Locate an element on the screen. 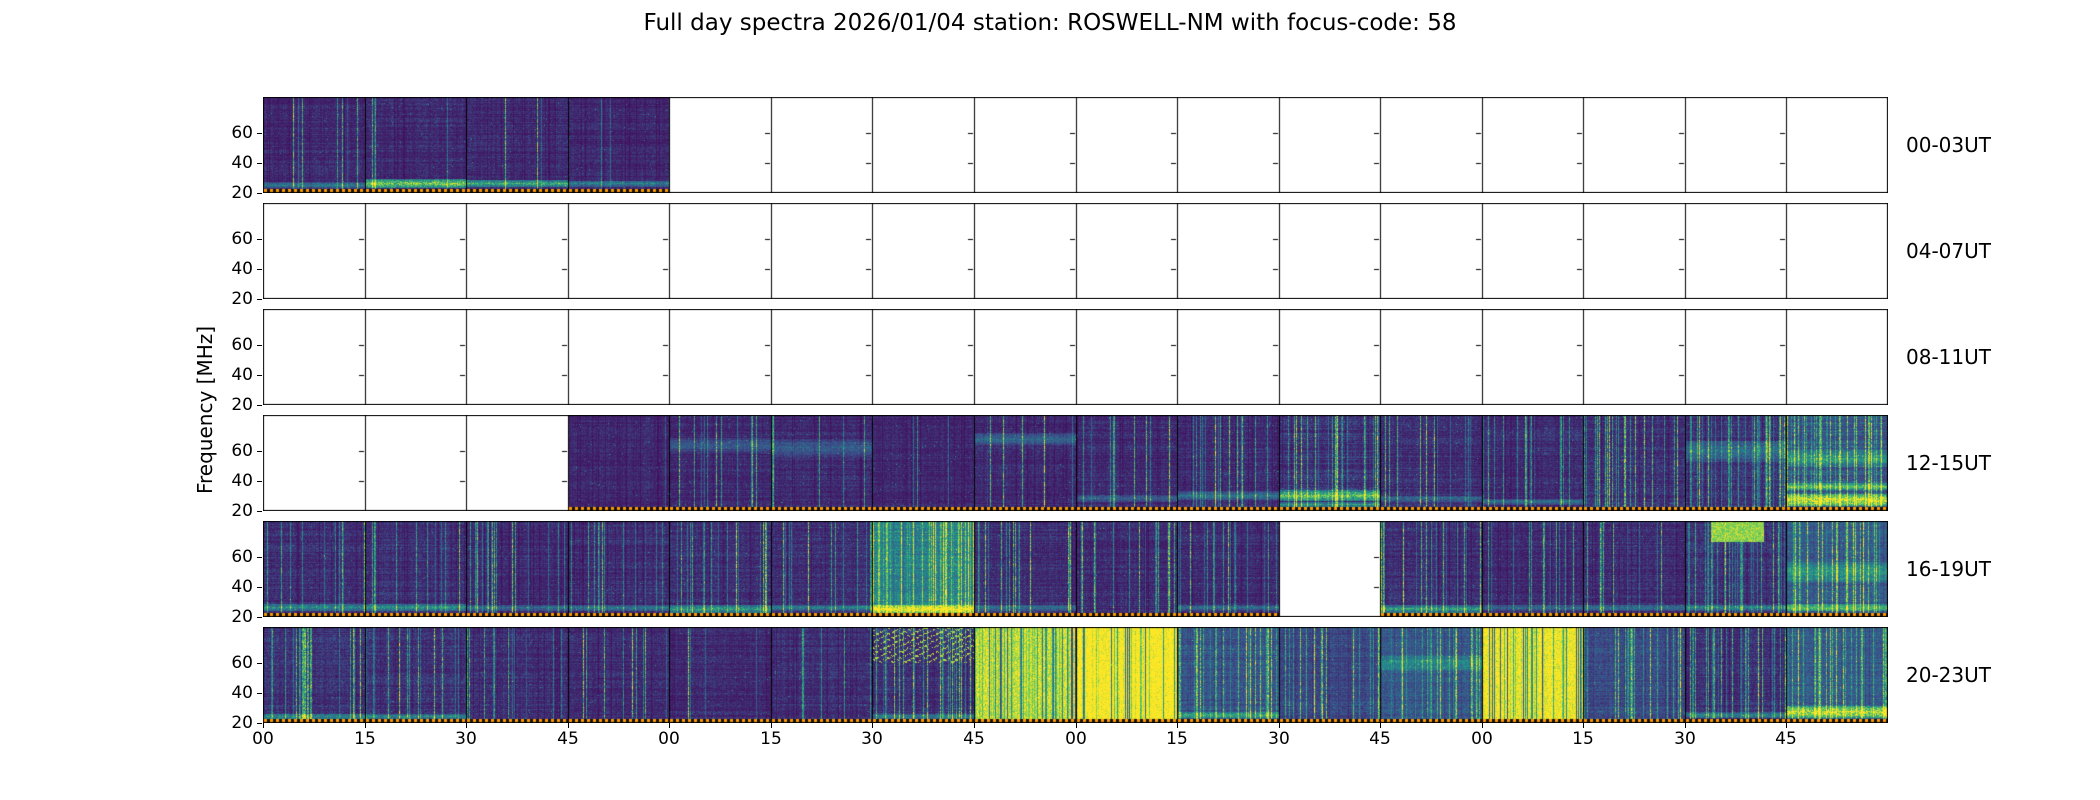  row-time-label: 12-15UT is located at coordinates (1948, 463).